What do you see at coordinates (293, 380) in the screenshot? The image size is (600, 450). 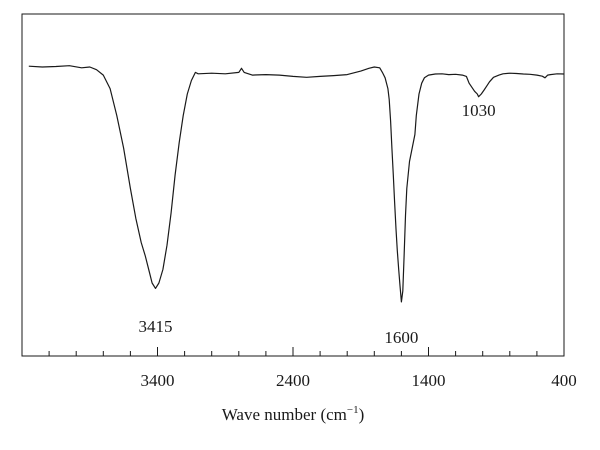 I see `x-tick-label: 2400` at bounding box center [293, 380].